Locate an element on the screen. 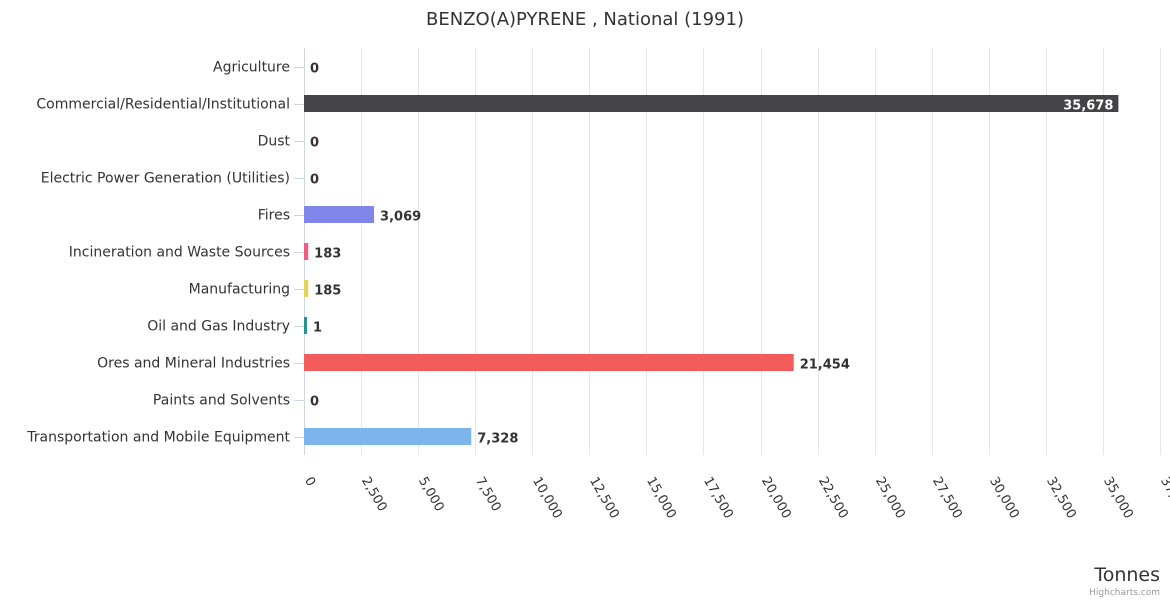 The height and width of the screenshot is (600, 1170). category-label: Commercial/Residential/Institutional is located at coordinates (163, 105).